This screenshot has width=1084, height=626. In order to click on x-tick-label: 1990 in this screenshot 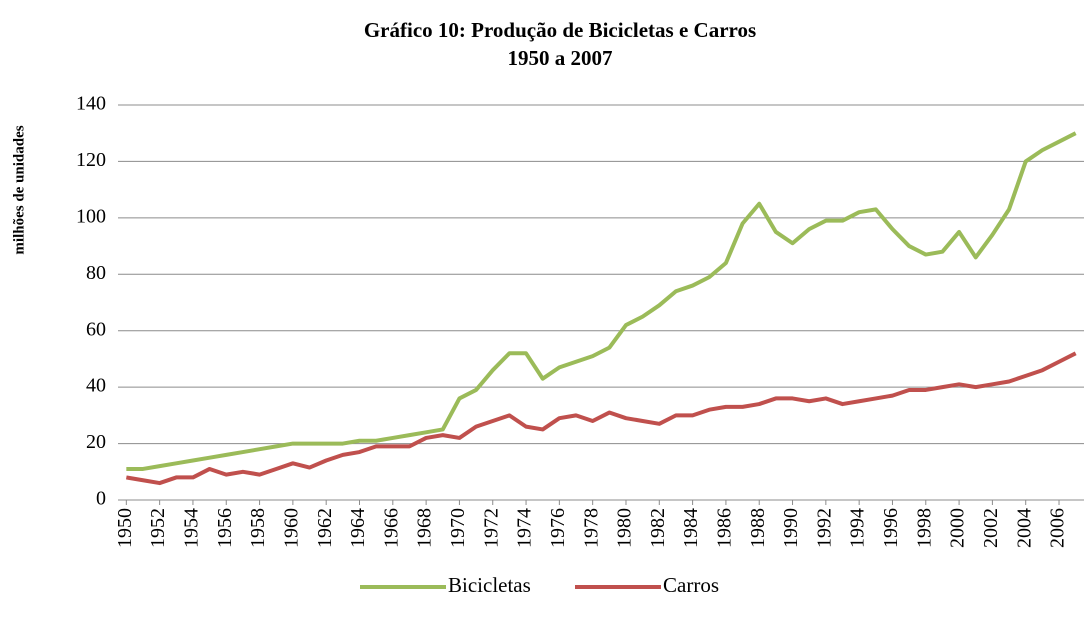, I will do `click(791, 528)`.